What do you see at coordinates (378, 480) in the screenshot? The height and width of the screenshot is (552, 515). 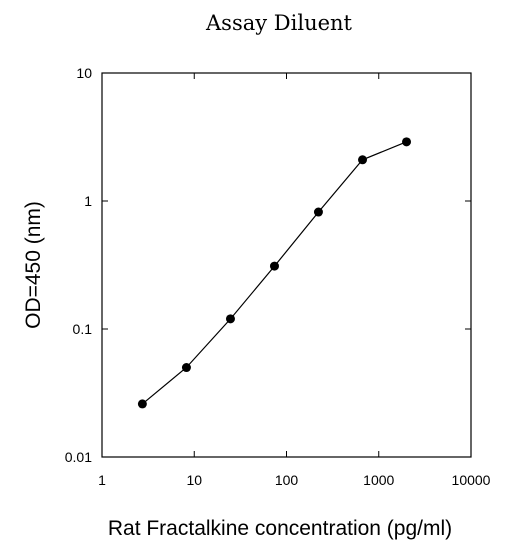 I see `x-tick-label: 1000` at bounding box center [378, 480].